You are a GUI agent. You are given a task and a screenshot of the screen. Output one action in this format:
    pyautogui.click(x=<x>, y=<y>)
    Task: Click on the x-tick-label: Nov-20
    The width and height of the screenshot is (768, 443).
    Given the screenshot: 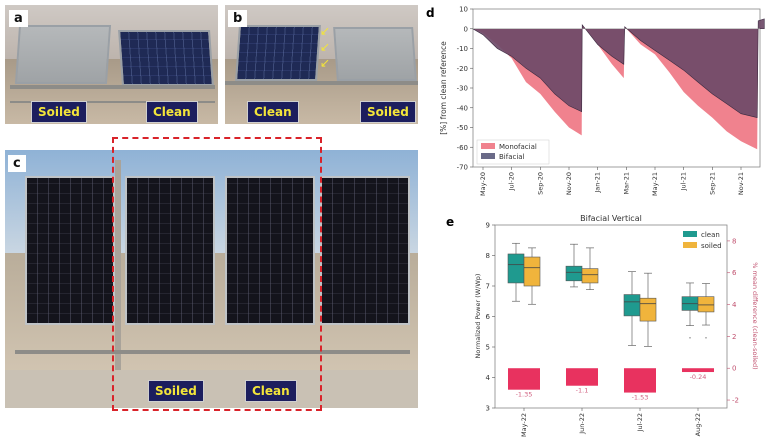 What is the action you would take?
    pyautogui.click(x=569, y=183)
    